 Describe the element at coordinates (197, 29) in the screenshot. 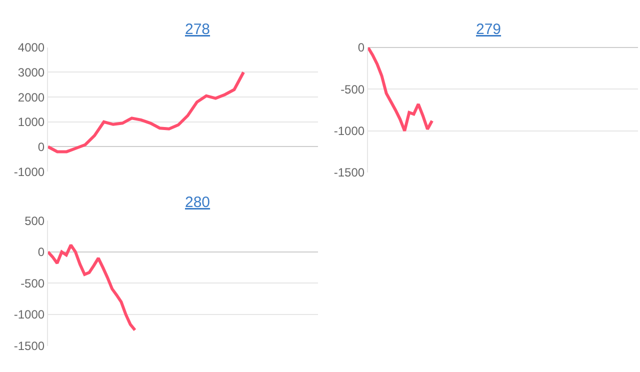

I see `chart-title: 278` at that location.